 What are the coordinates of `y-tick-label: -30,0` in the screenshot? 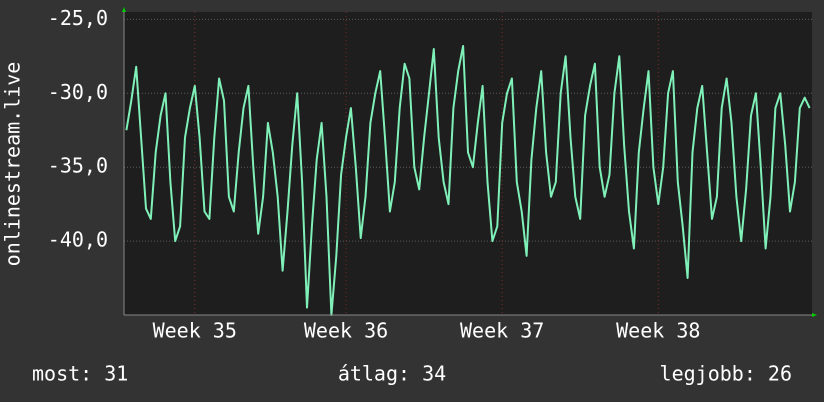 It's located at (78, 92).